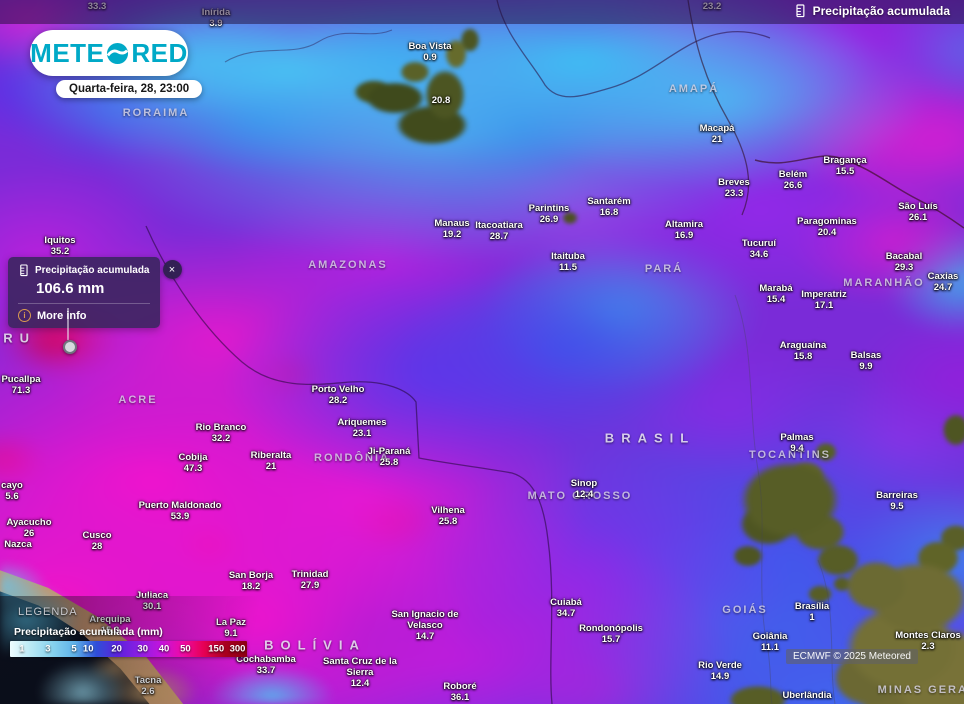  What do you see at coordinates (797, 443) in the screenshot?
I see `city-label: Palmas 9.4` at bounding box center [797, 443].